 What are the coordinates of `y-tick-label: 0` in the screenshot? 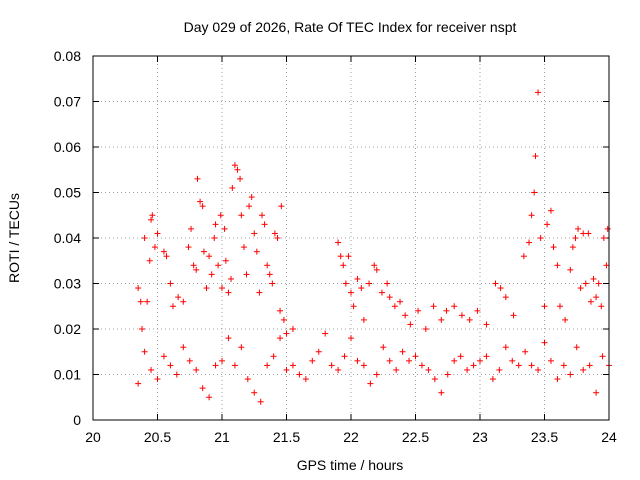 It's located at (77, 420).